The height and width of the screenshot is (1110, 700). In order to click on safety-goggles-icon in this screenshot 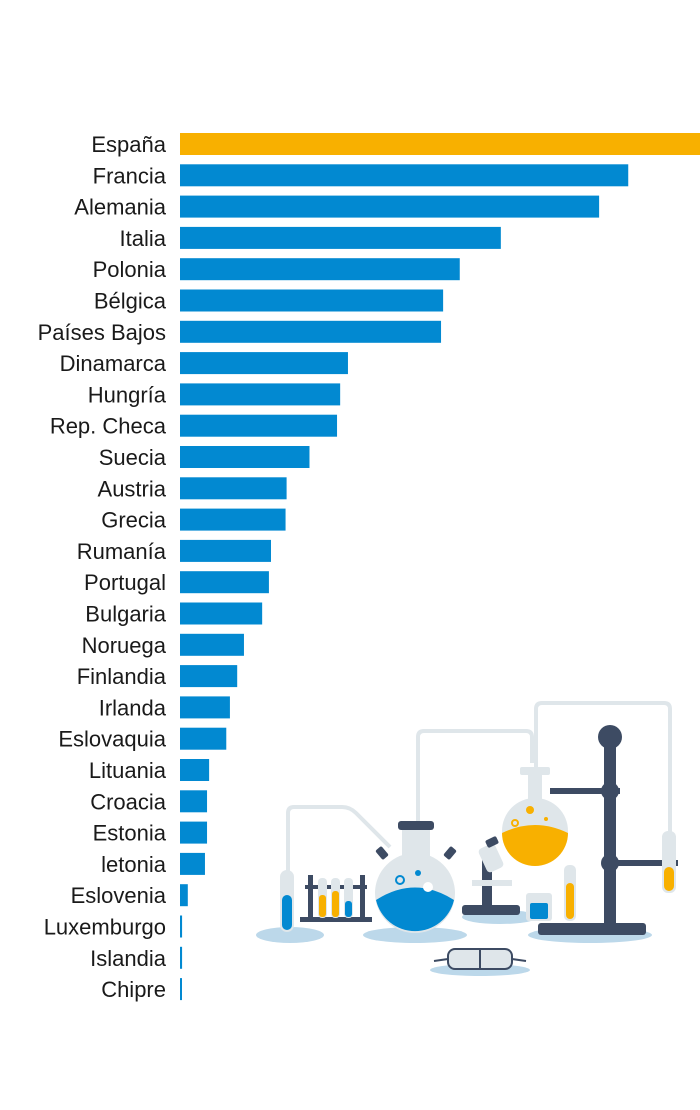, I will do `click(480, 959)`.